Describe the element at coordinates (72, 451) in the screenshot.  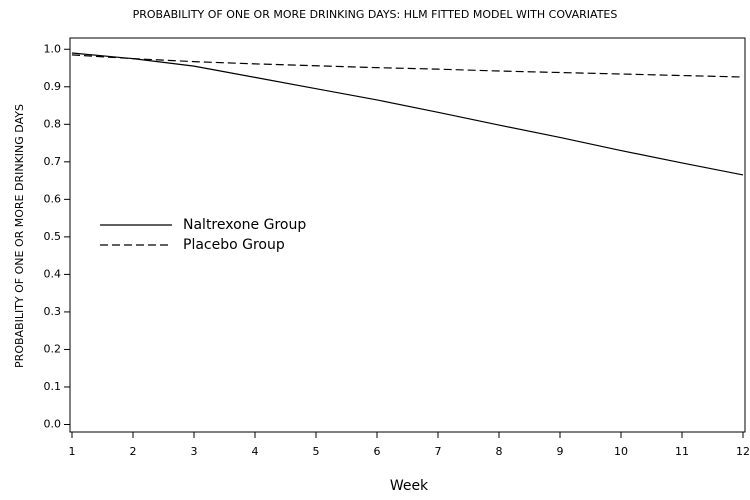
I see `x-tick-label: 1` at that location.